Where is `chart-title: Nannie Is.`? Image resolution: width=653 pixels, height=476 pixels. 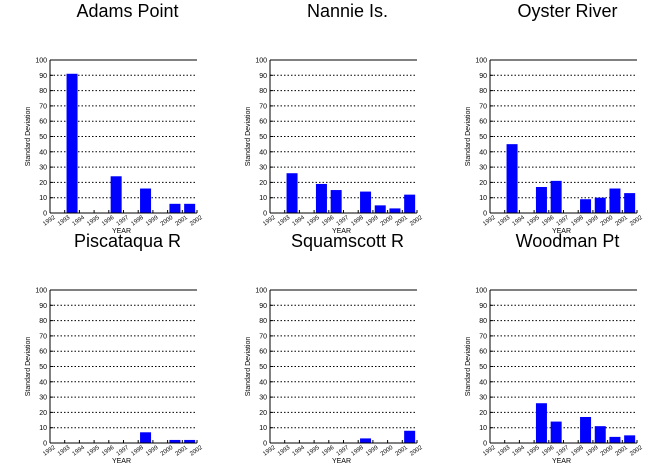
chart-title: Nannie Is. is located at coordinates (347, 11).